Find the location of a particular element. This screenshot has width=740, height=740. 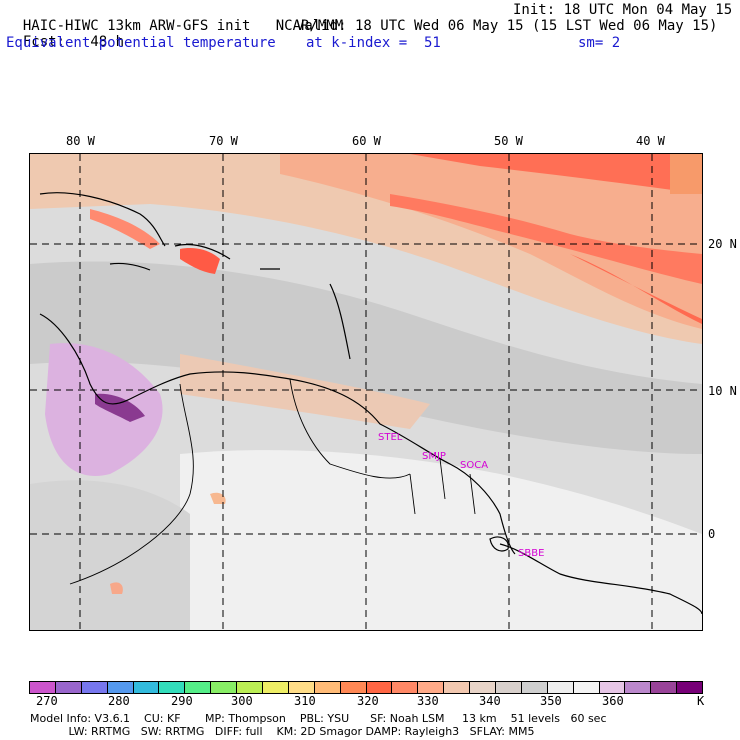

border-colombia is located at coordinates (131, 484).